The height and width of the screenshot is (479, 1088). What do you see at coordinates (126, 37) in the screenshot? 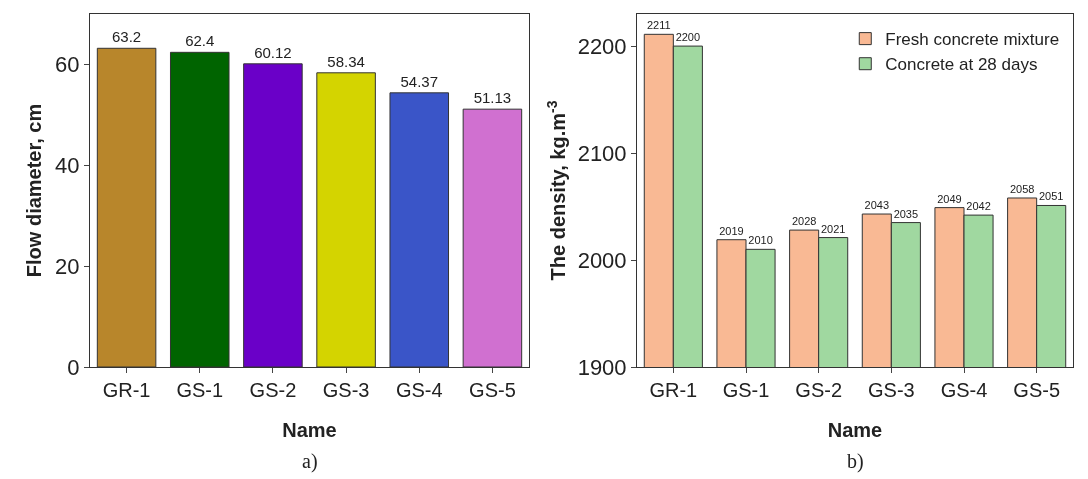
I see `data-label: 63.2` at bounding box center [126, 37].